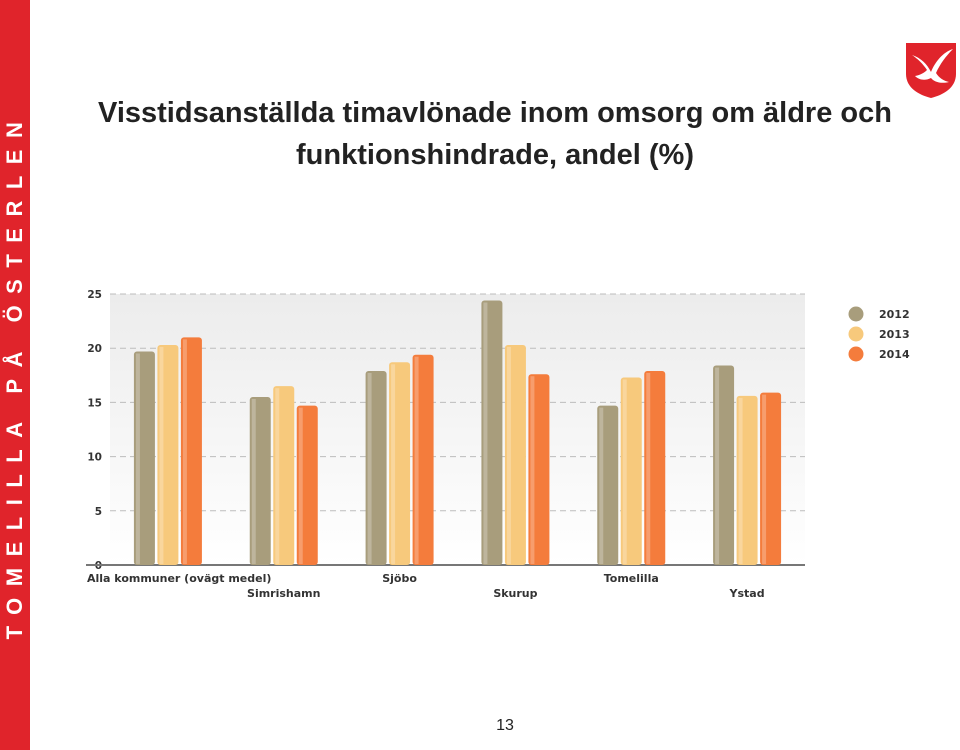 The image size is (960, 750). I want to click on legend-label: 2013, so click(894, 334).